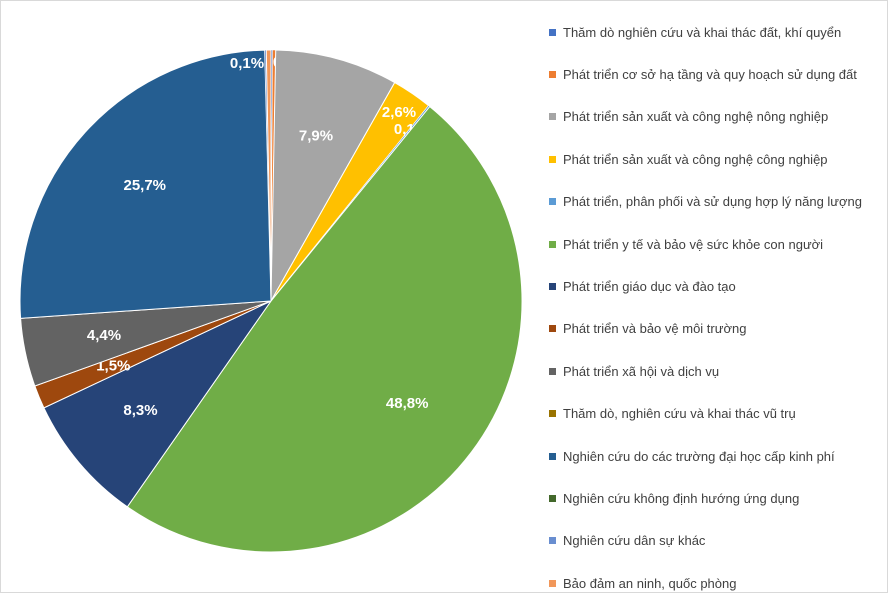 The width and height of the screenshot is (888, 604). Describe the element at coordinates (247, 63) in the screenshot. I see `data-label: 0,1%` at that location.